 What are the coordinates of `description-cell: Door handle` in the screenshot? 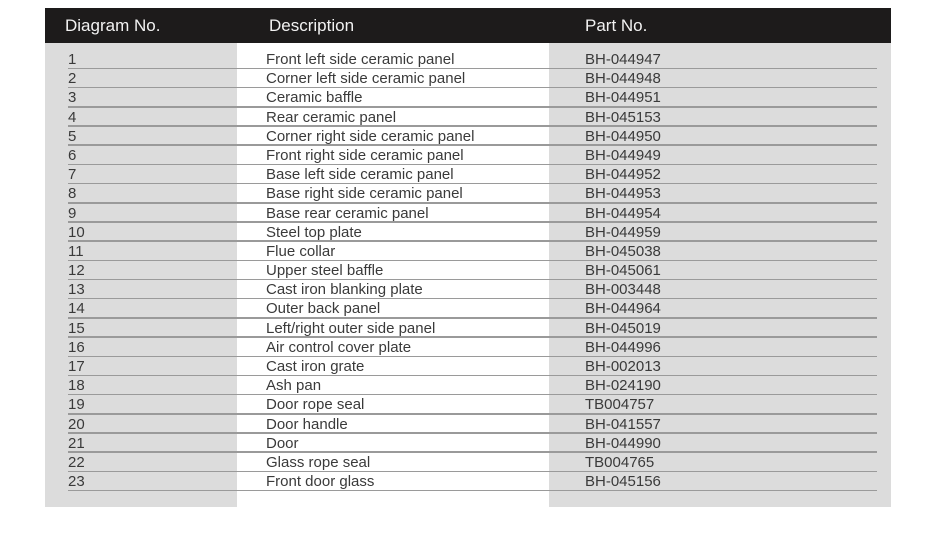 It's located at (307, 424).